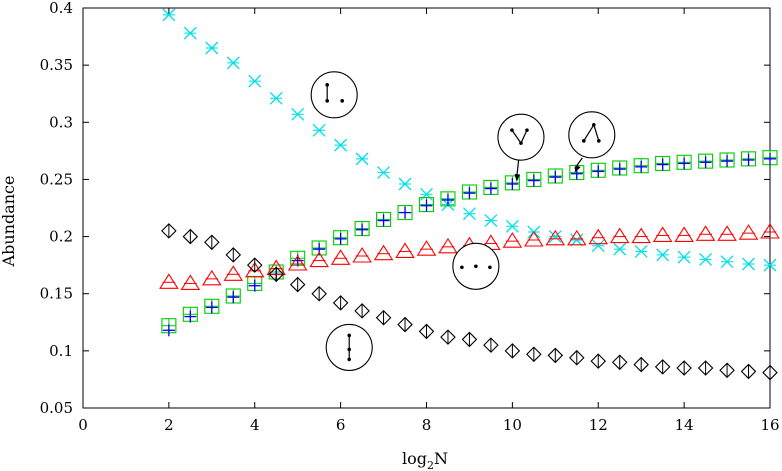  Describe the element at coordinates (414, 458) in the screenshot. I see `x-axis-label-main: log` at that location.